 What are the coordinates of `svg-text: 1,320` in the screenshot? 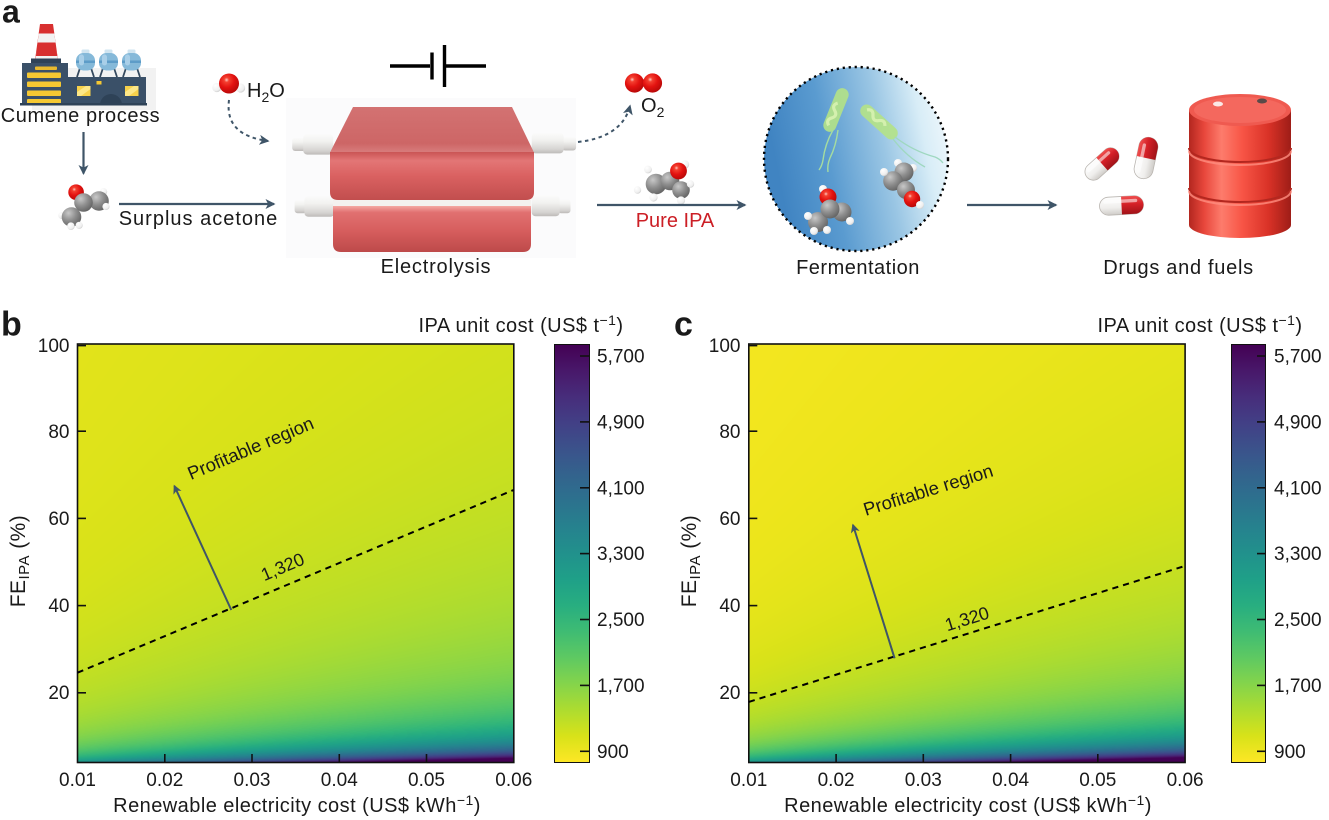 It's located at (967, 619).